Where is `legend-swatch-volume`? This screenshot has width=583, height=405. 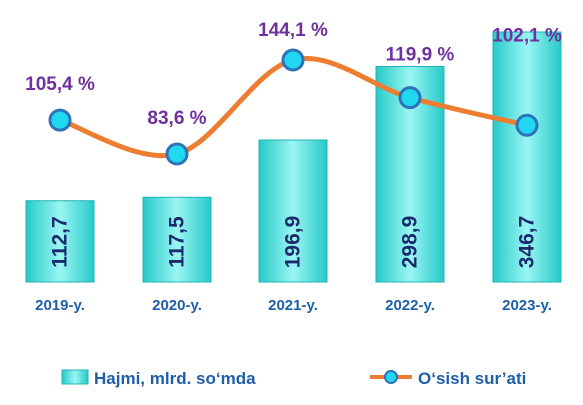 legend-swatch-volume is located at coordinates (75, 377).